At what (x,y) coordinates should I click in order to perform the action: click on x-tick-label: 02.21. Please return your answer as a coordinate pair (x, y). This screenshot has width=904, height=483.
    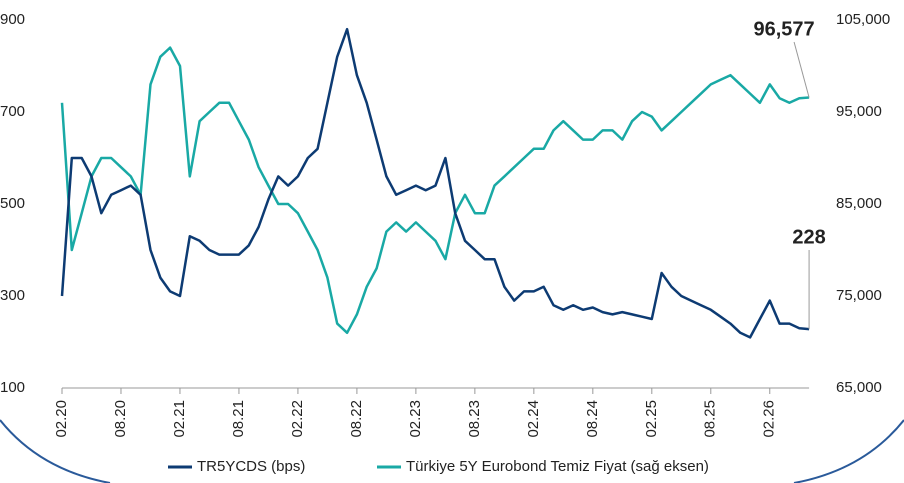
    Looking at the image, I should click on (179, 419).